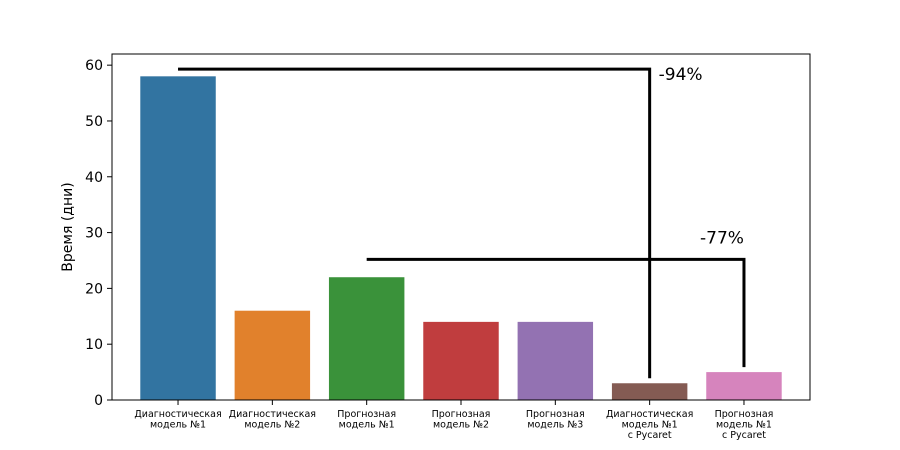 The width and height of the screenshot is (900, 450). I want to click on y-tick-label: 10, so click(94, 345).